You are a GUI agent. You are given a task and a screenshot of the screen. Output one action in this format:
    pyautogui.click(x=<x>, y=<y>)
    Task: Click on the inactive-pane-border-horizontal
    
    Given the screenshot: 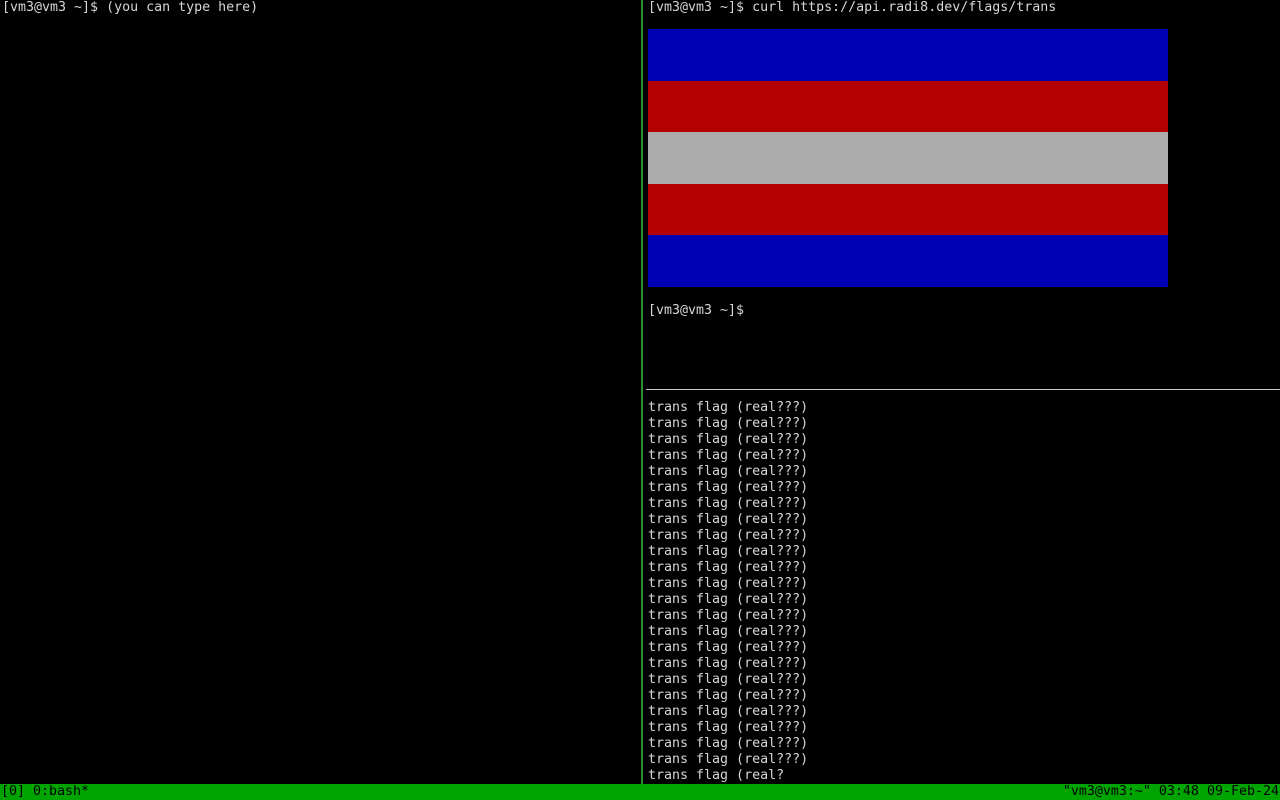 What is the action you would take?
    pyautogui.click(x=963, y=389)
    